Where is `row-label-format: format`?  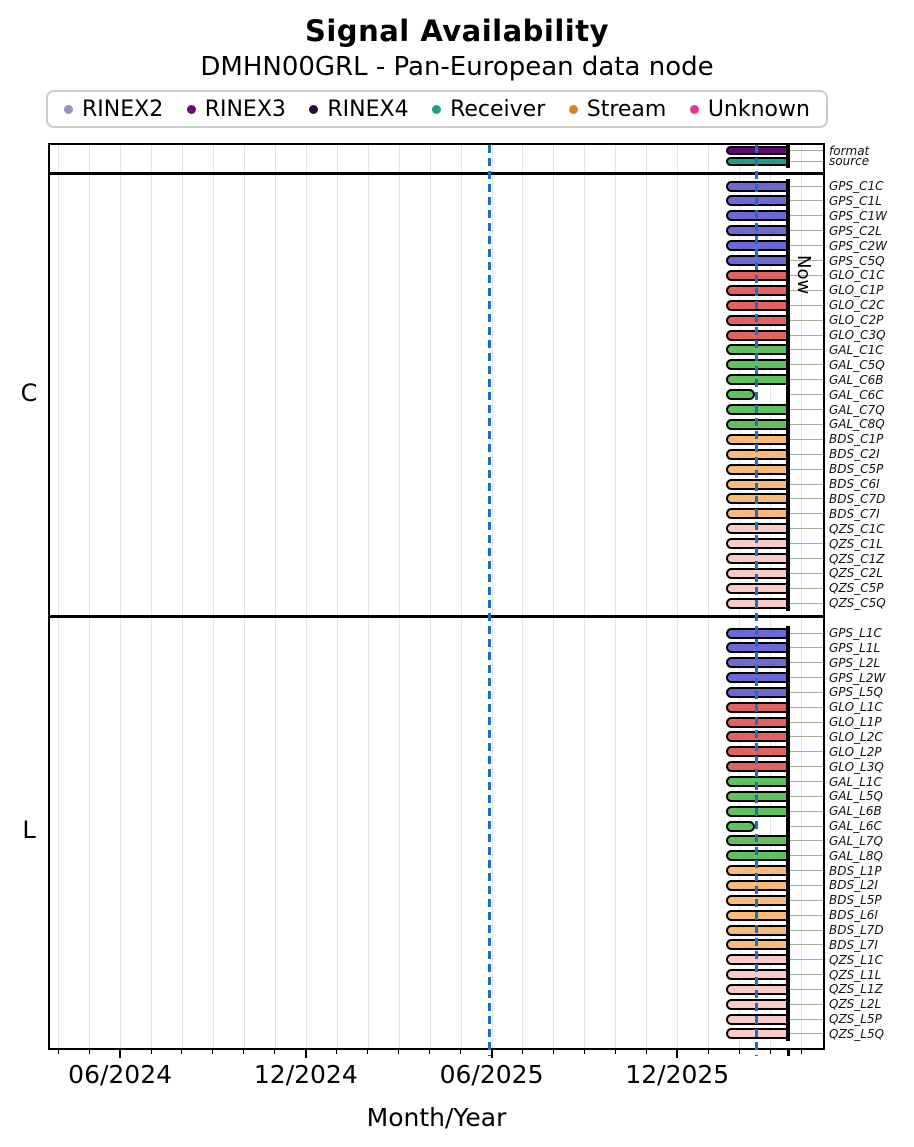 row-label-format: format is located at coordinates (849, 150).